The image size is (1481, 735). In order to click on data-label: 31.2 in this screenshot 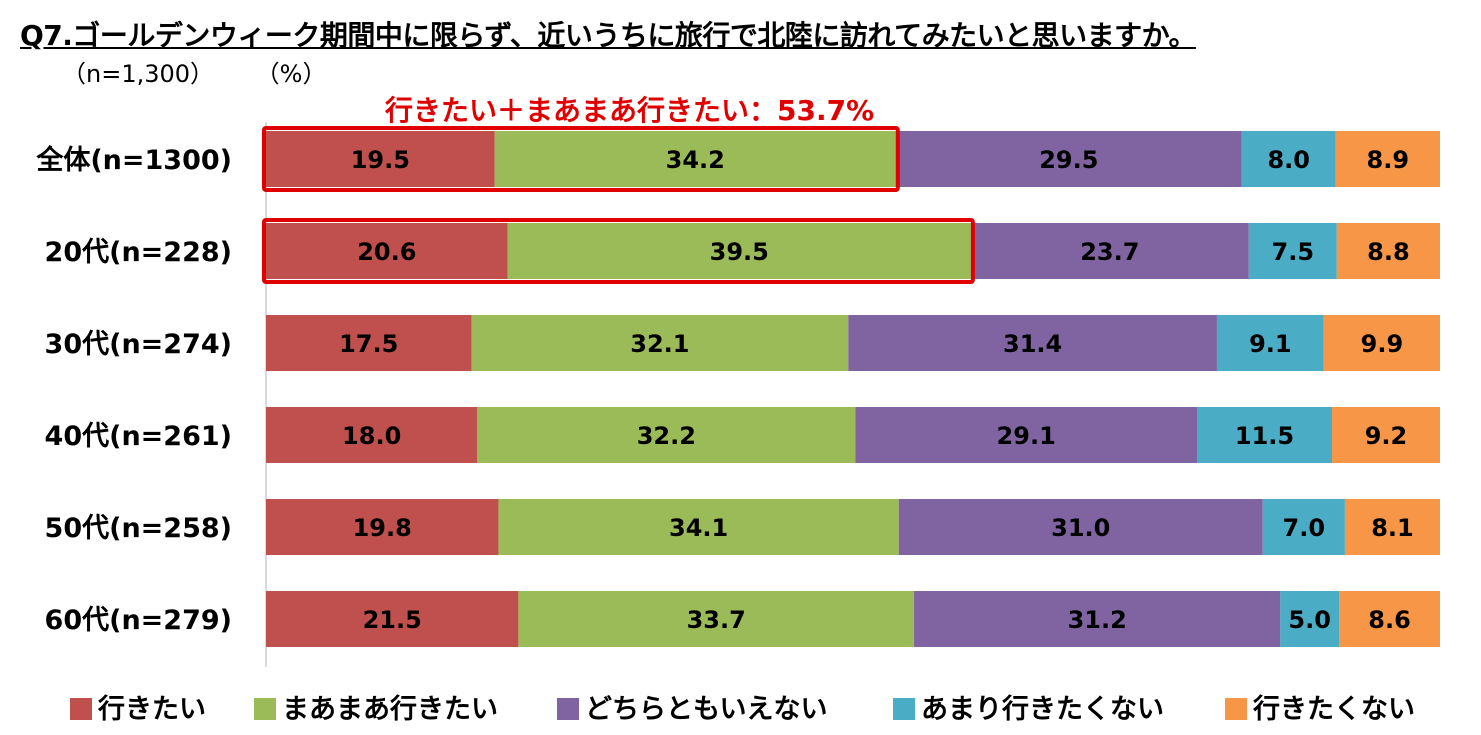, I will do `click(1097, 620)`.